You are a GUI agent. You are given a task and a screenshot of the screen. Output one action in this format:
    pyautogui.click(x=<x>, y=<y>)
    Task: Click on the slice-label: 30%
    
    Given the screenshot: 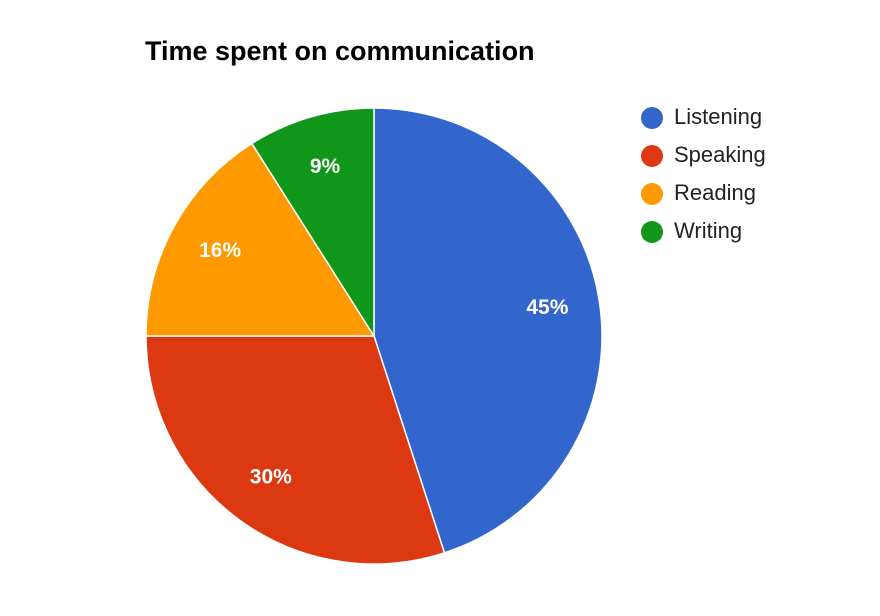 What is the action you would take?
    pyautogui.click(x=271, y=477)
    